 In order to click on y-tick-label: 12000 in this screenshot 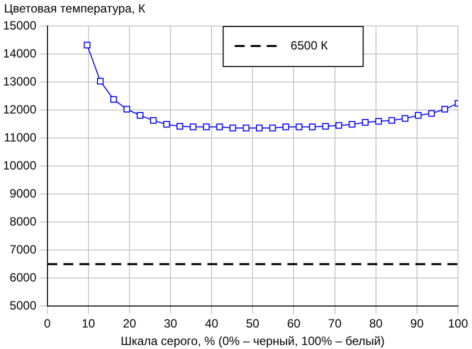, I will do `click(19, 109)`.